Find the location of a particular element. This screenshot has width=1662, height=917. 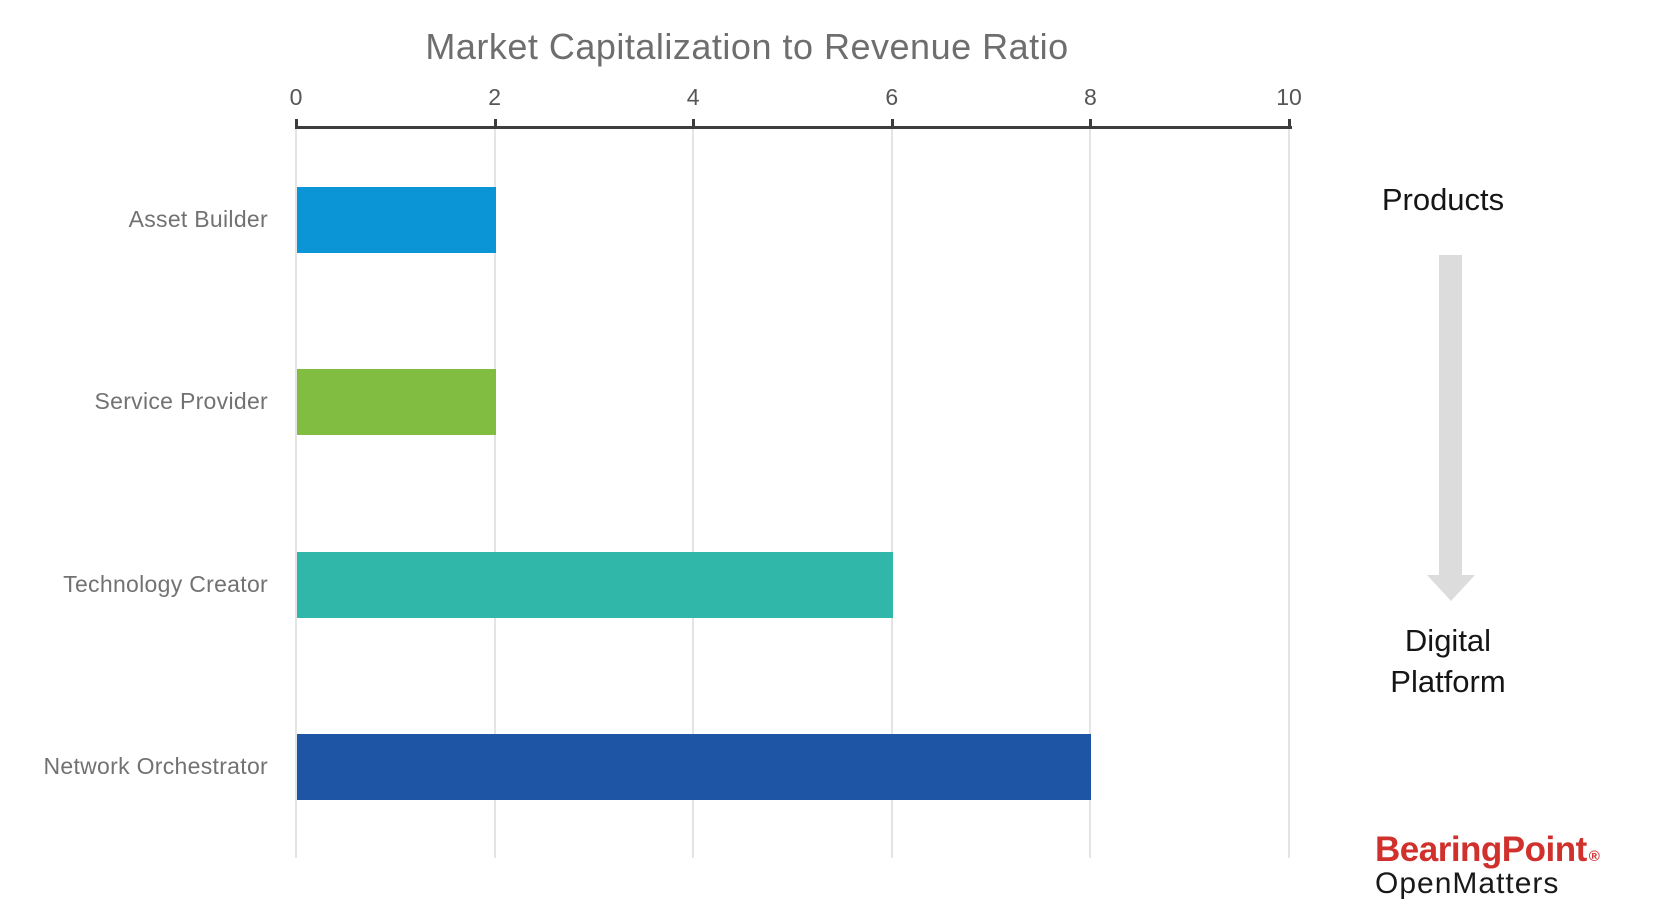

bar-network-orchestrator is located at coordinates (694, 766).